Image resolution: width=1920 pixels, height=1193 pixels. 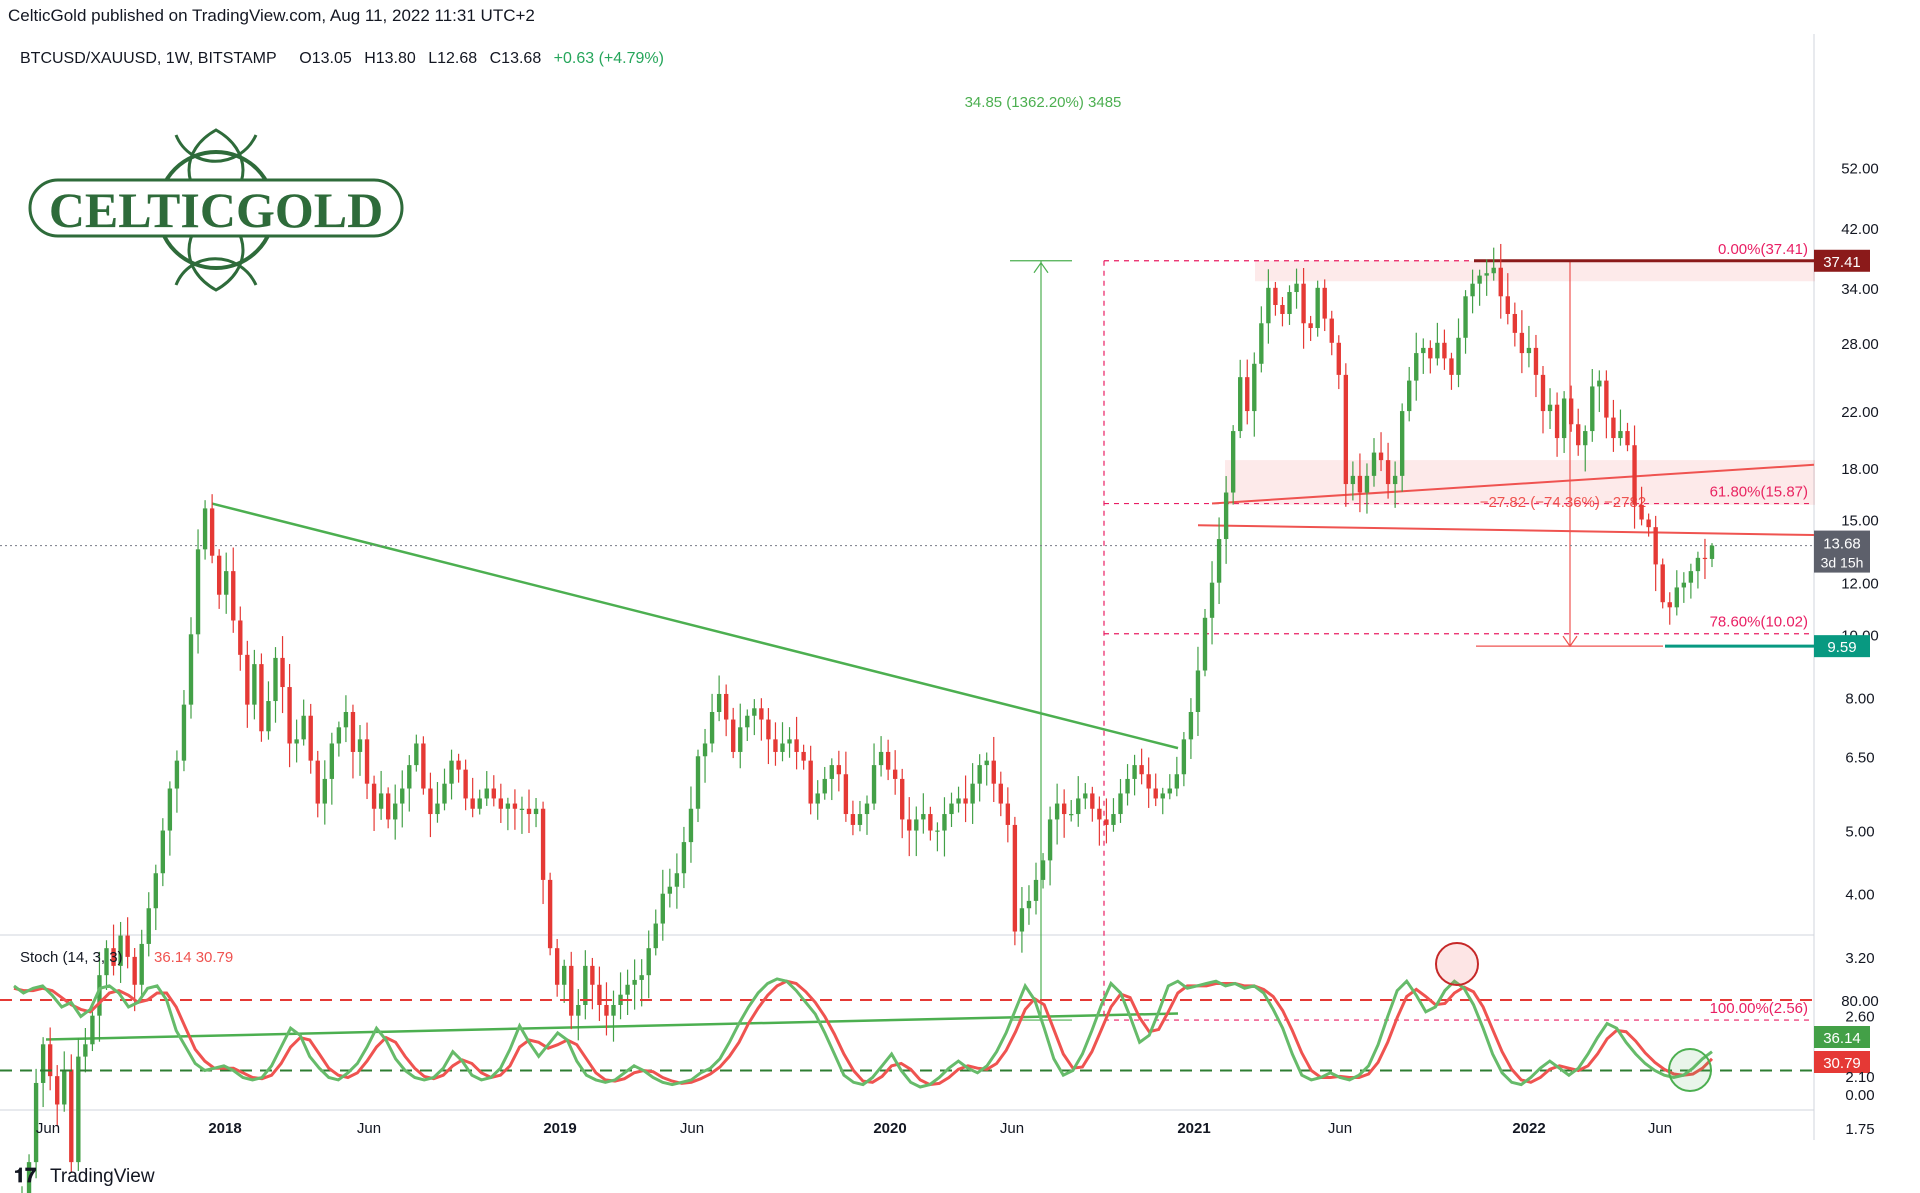 I want to click on price-tick-label: 52.00, so click(x=1860, y=169).